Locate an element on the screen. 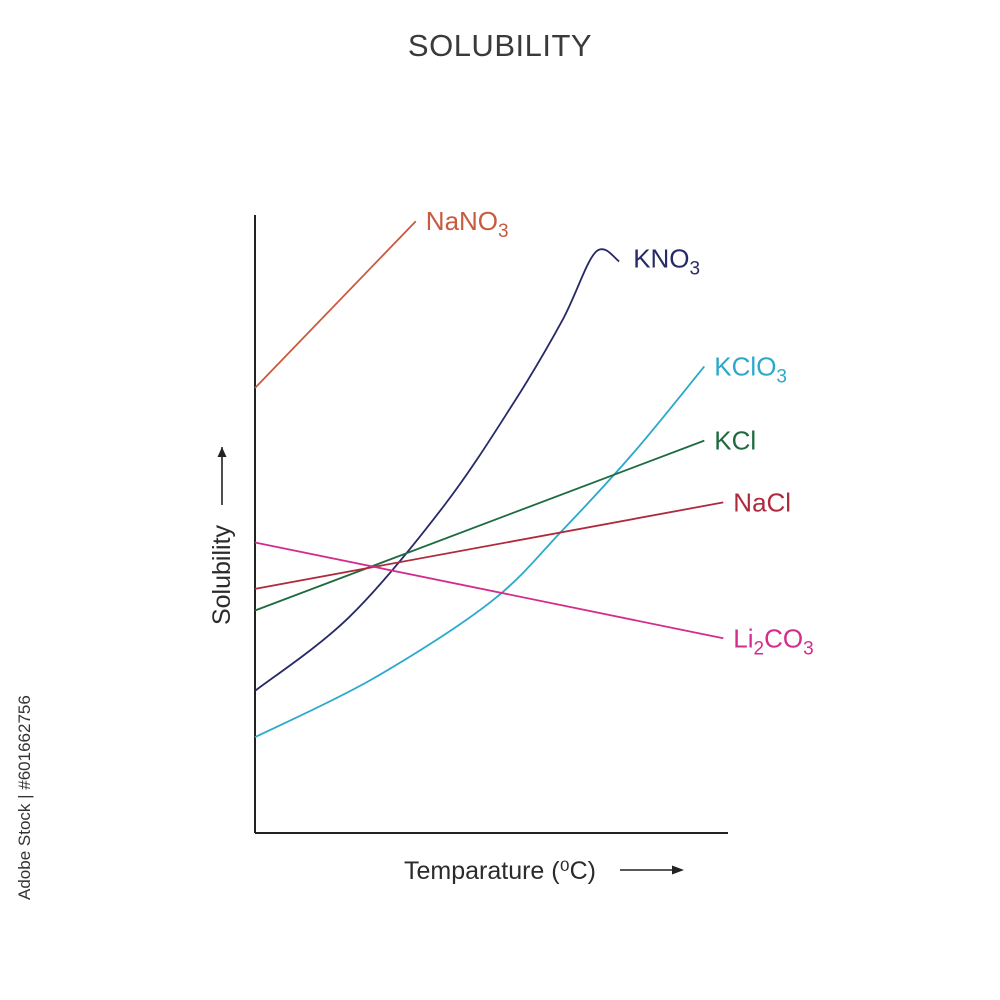  stock-credit: Adobe Stock | #601662756 is located at coordinates (24, 797).